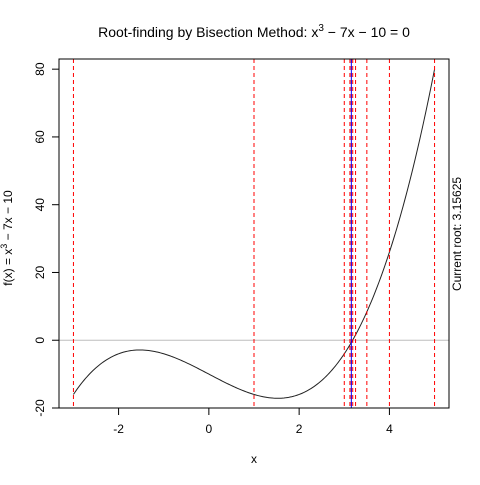 Image resolution: width=480 pixels, height=485 pixels. I want to click on chart-title-prefix: Root-finding by Bisection Method: x, so click(208, 32).